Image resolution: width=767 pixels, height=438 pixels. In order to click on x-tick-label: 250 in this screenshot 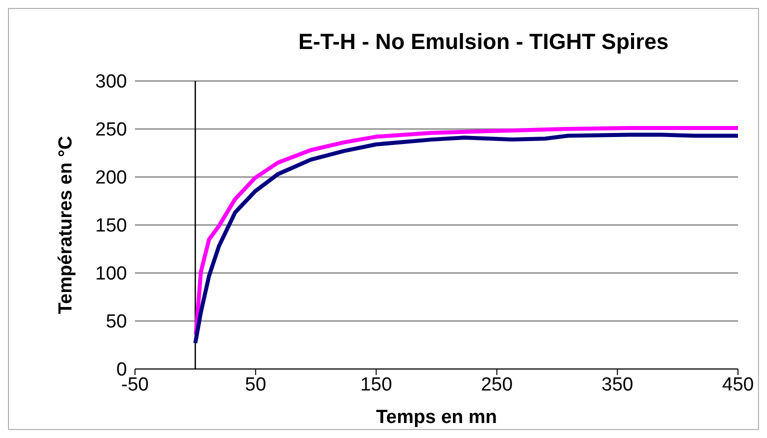, I will do `click(496, 385)`.